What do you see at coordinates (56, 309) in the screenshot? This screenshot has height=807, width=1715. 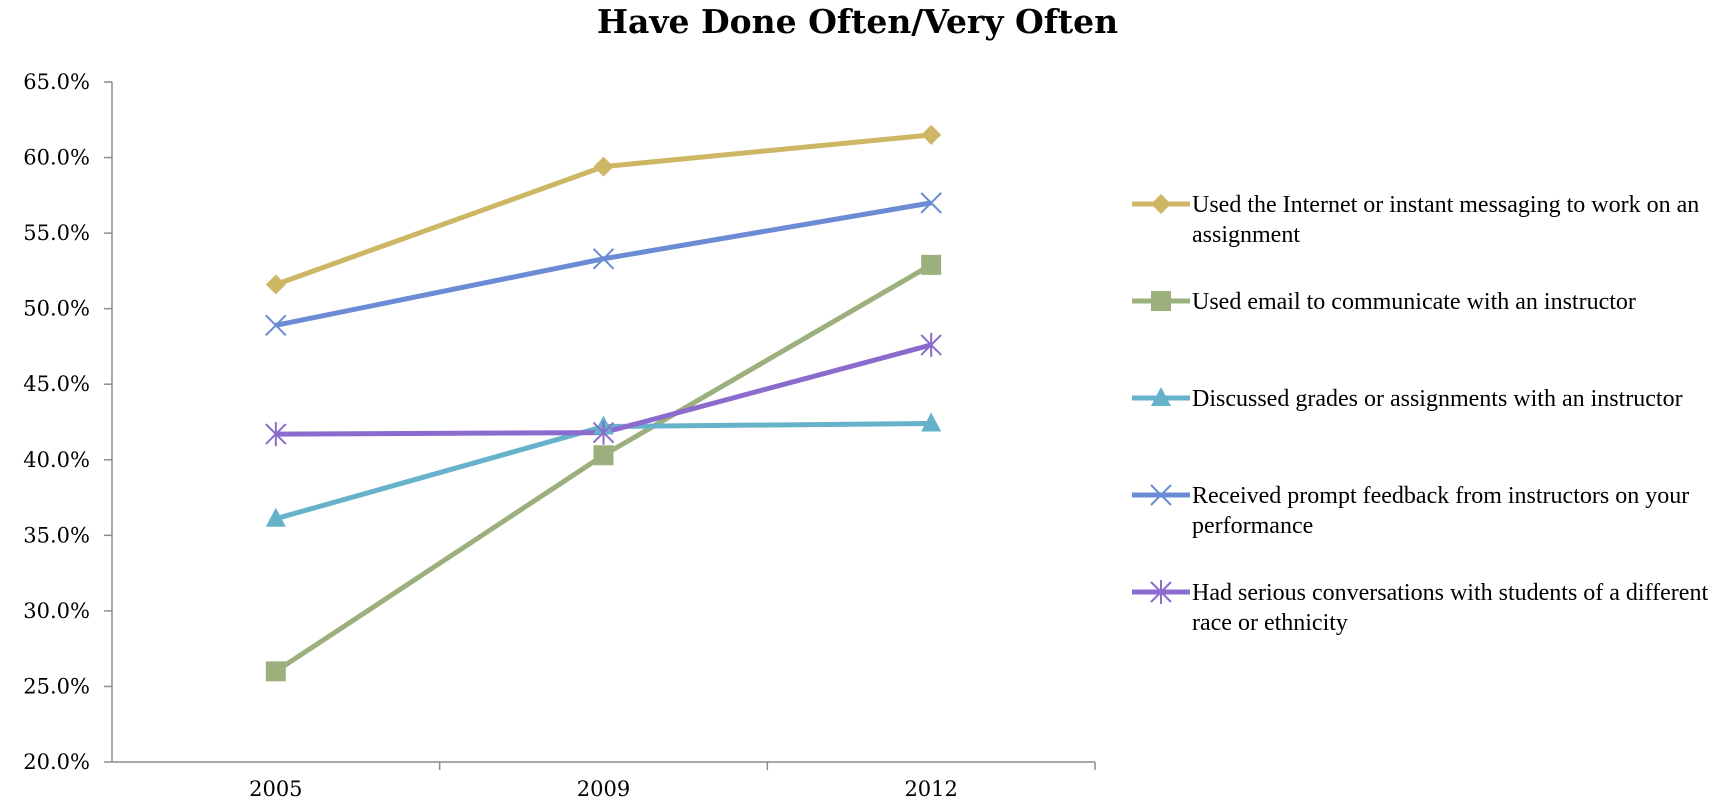 I see `y-tick-label: 50.0%` at bounding box center [56, 309].